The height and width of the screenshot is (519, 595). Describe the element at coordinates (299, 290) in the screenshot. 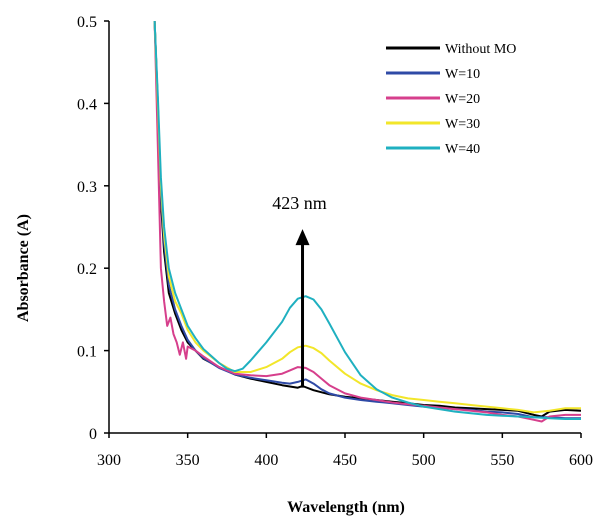

I see `annotation: 423 nm` at that location.